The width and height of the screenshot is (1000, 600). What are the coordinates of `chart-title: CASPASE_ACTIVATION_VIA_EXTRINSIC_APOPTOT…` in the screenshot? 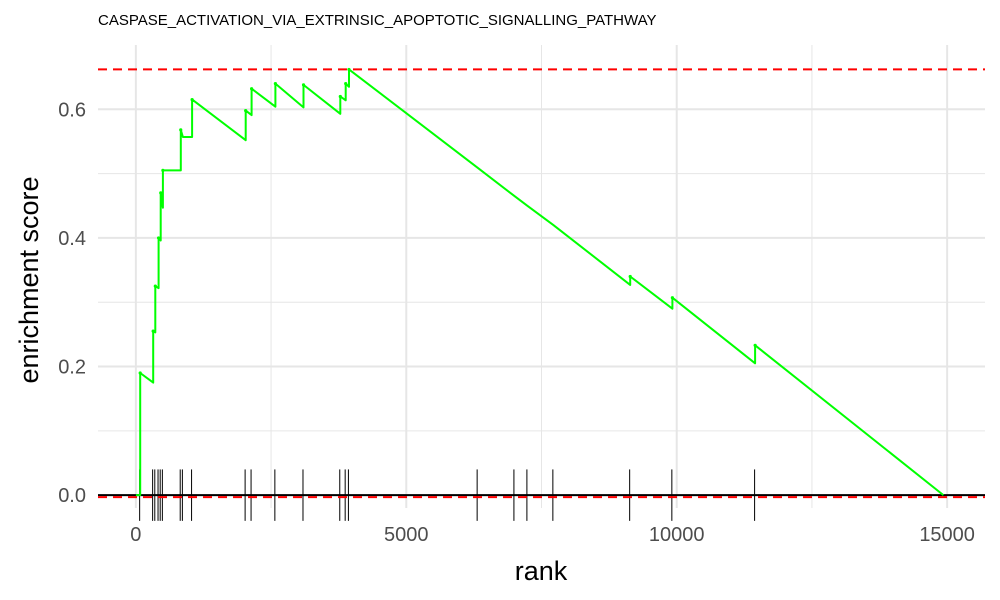 It's located at (377, 20).